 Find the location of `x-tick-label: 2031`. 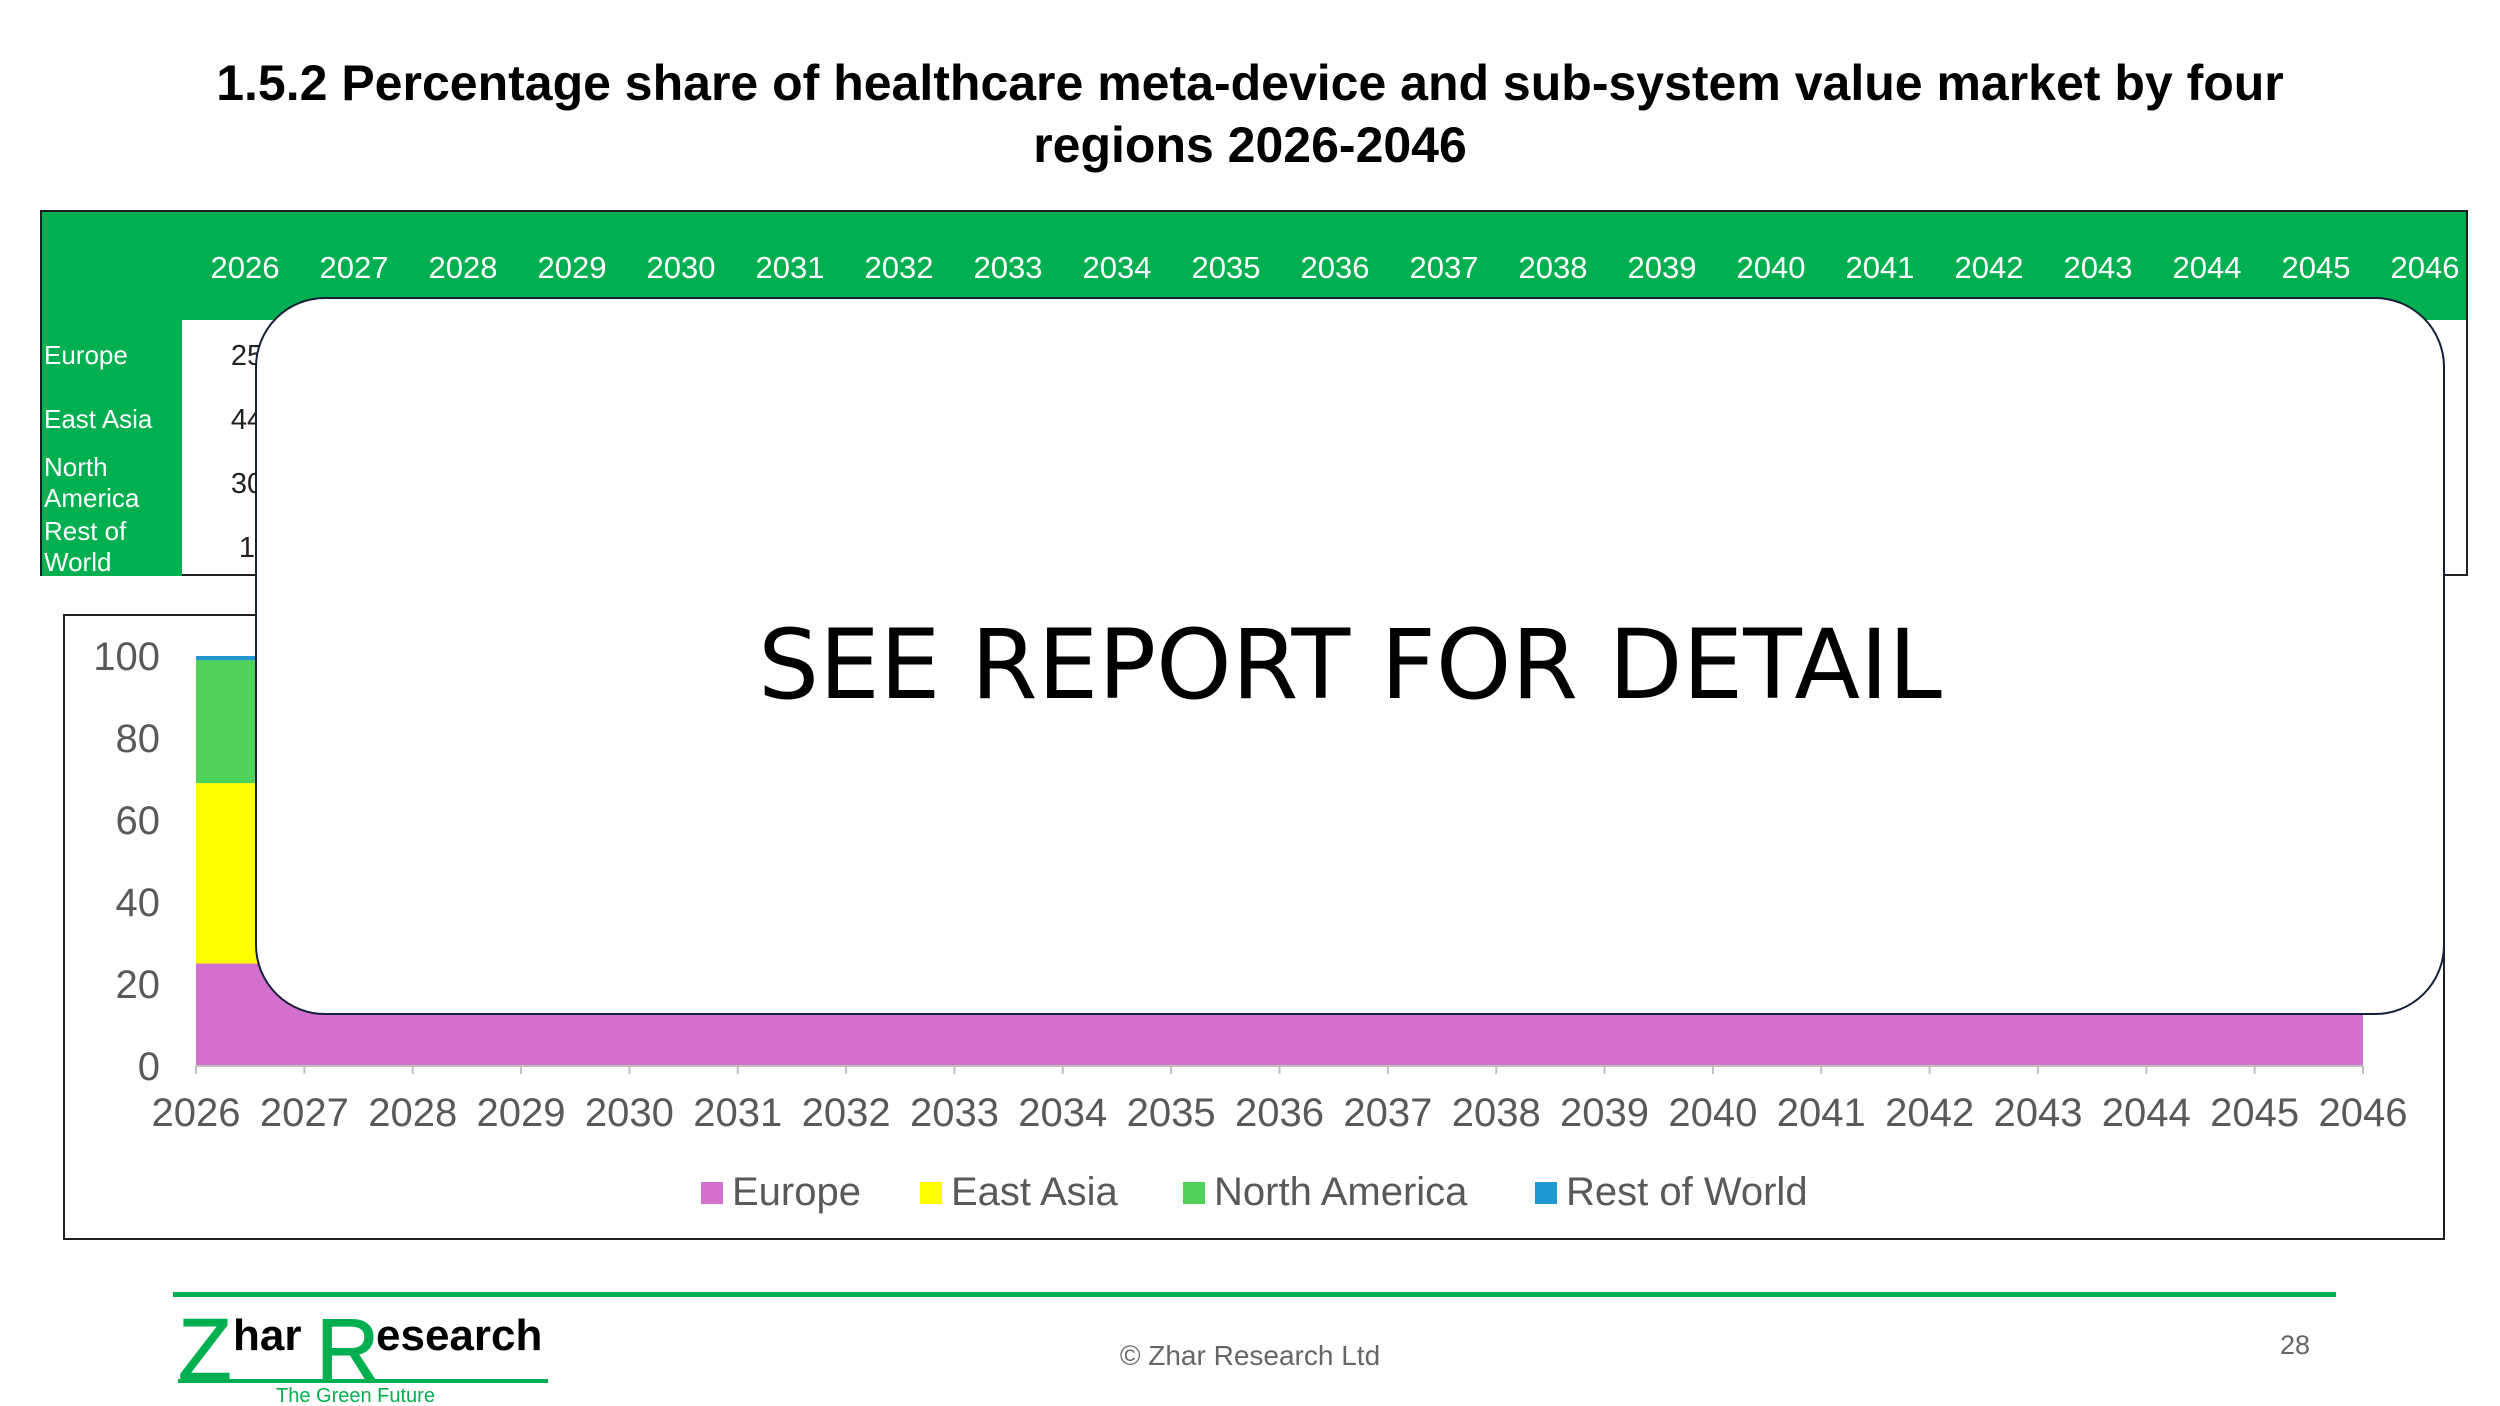

x-tick-label: 2031 is located at coordinates (737, 1113).